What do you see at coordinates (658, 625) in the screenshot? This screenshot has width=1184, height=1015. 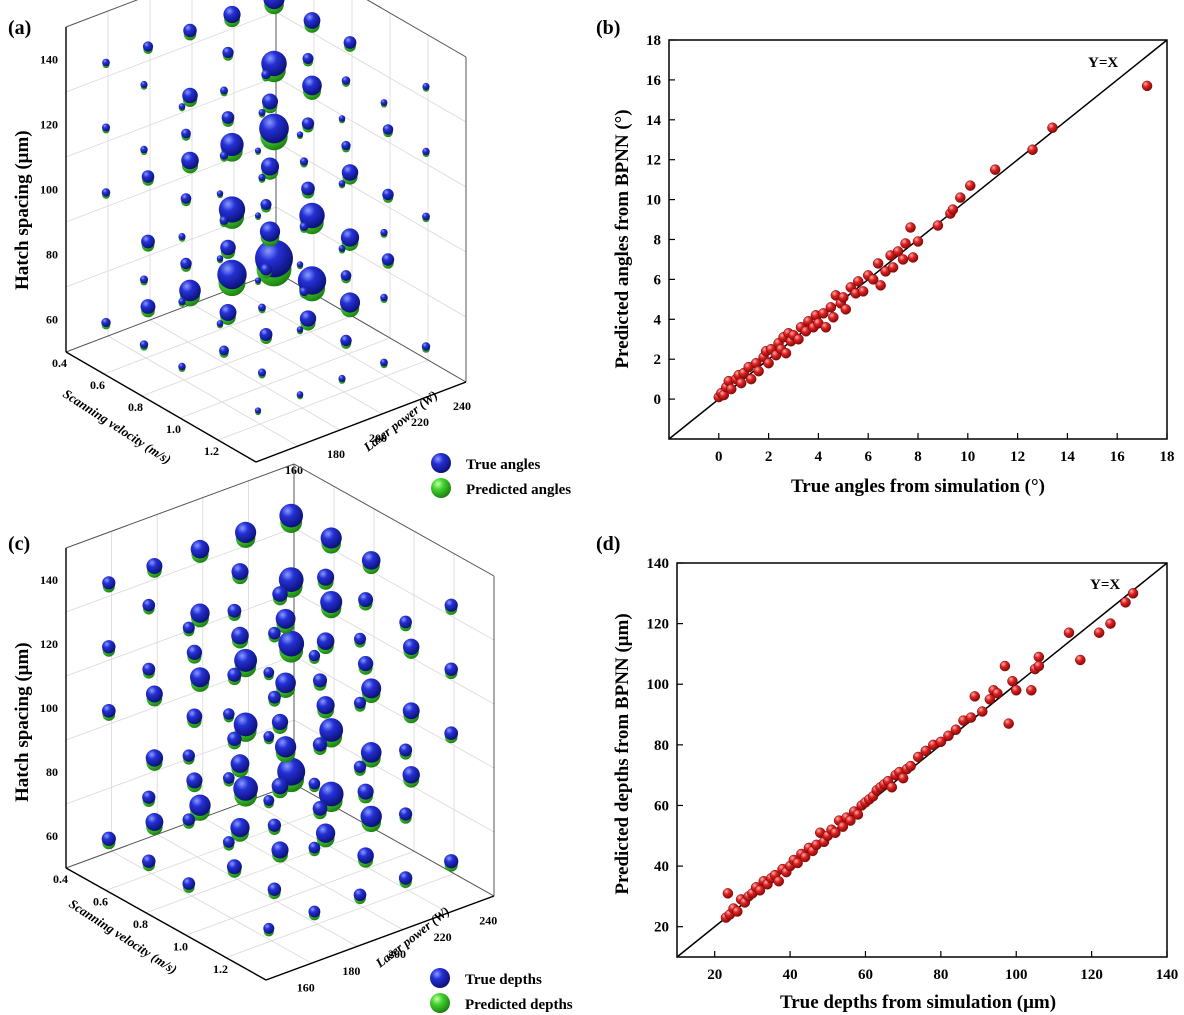 I see `y-tick-label: 120` at bounding box center [658, 625].